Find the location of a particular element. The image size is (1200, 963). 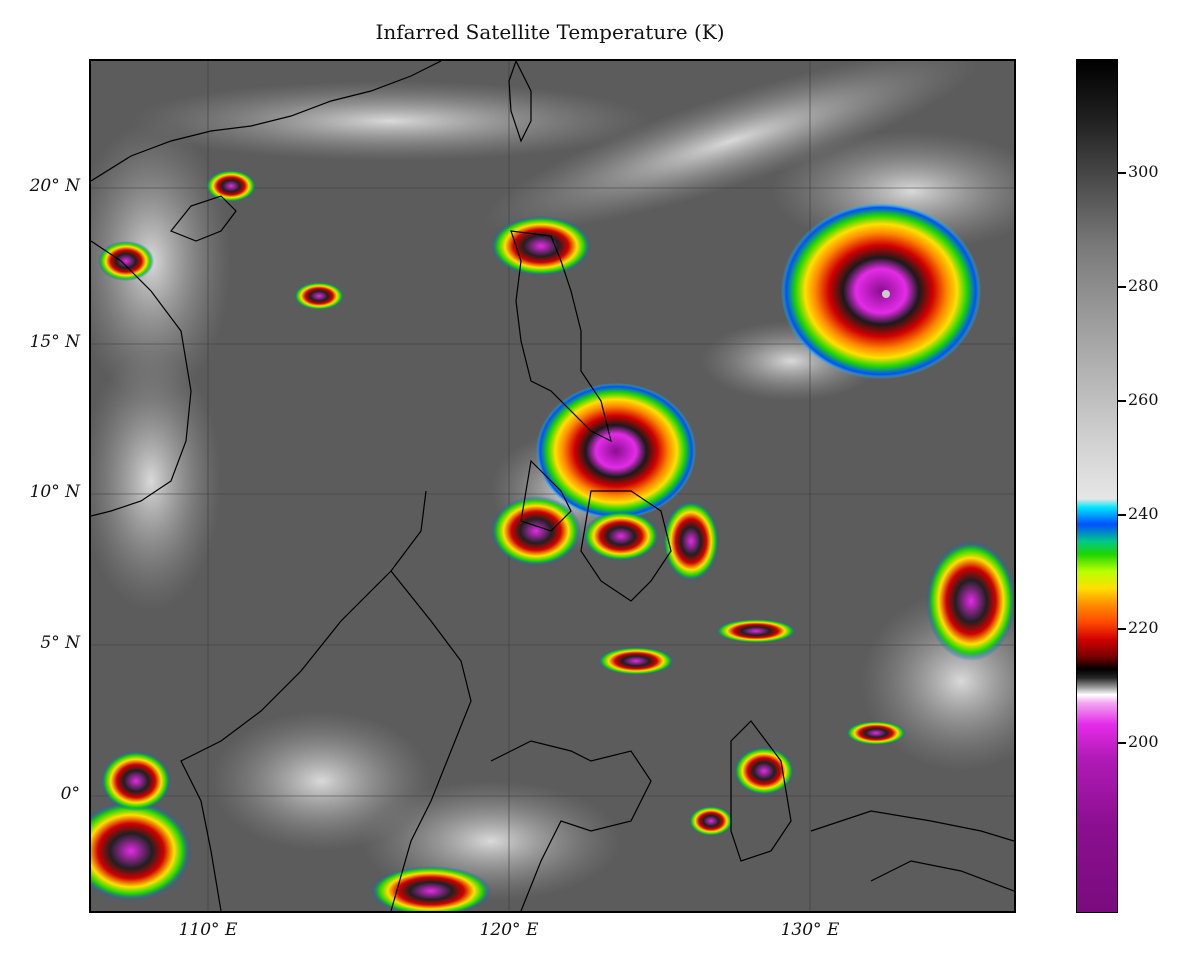

lon-label-110e: 110° E is located at coordinates (208, 930).